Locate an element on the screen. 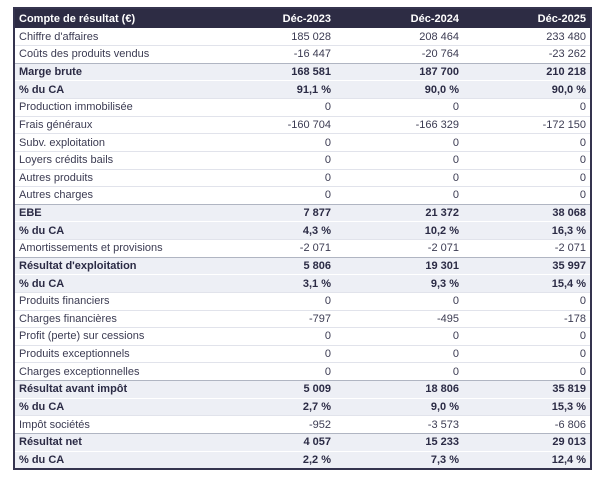 This screenshot has height=482, width=600. row-value: 15 233 is located at coordinates (399, 441).